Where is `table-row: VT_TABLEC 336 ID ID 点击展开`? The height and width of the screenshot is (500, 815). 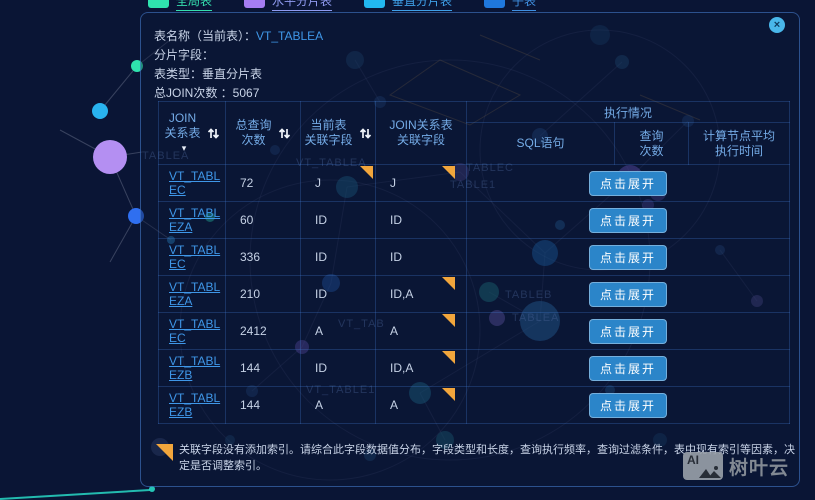 table-row: VT_TABLEC 336 ID ID 点击展开 is located at coordinates (474, 257).